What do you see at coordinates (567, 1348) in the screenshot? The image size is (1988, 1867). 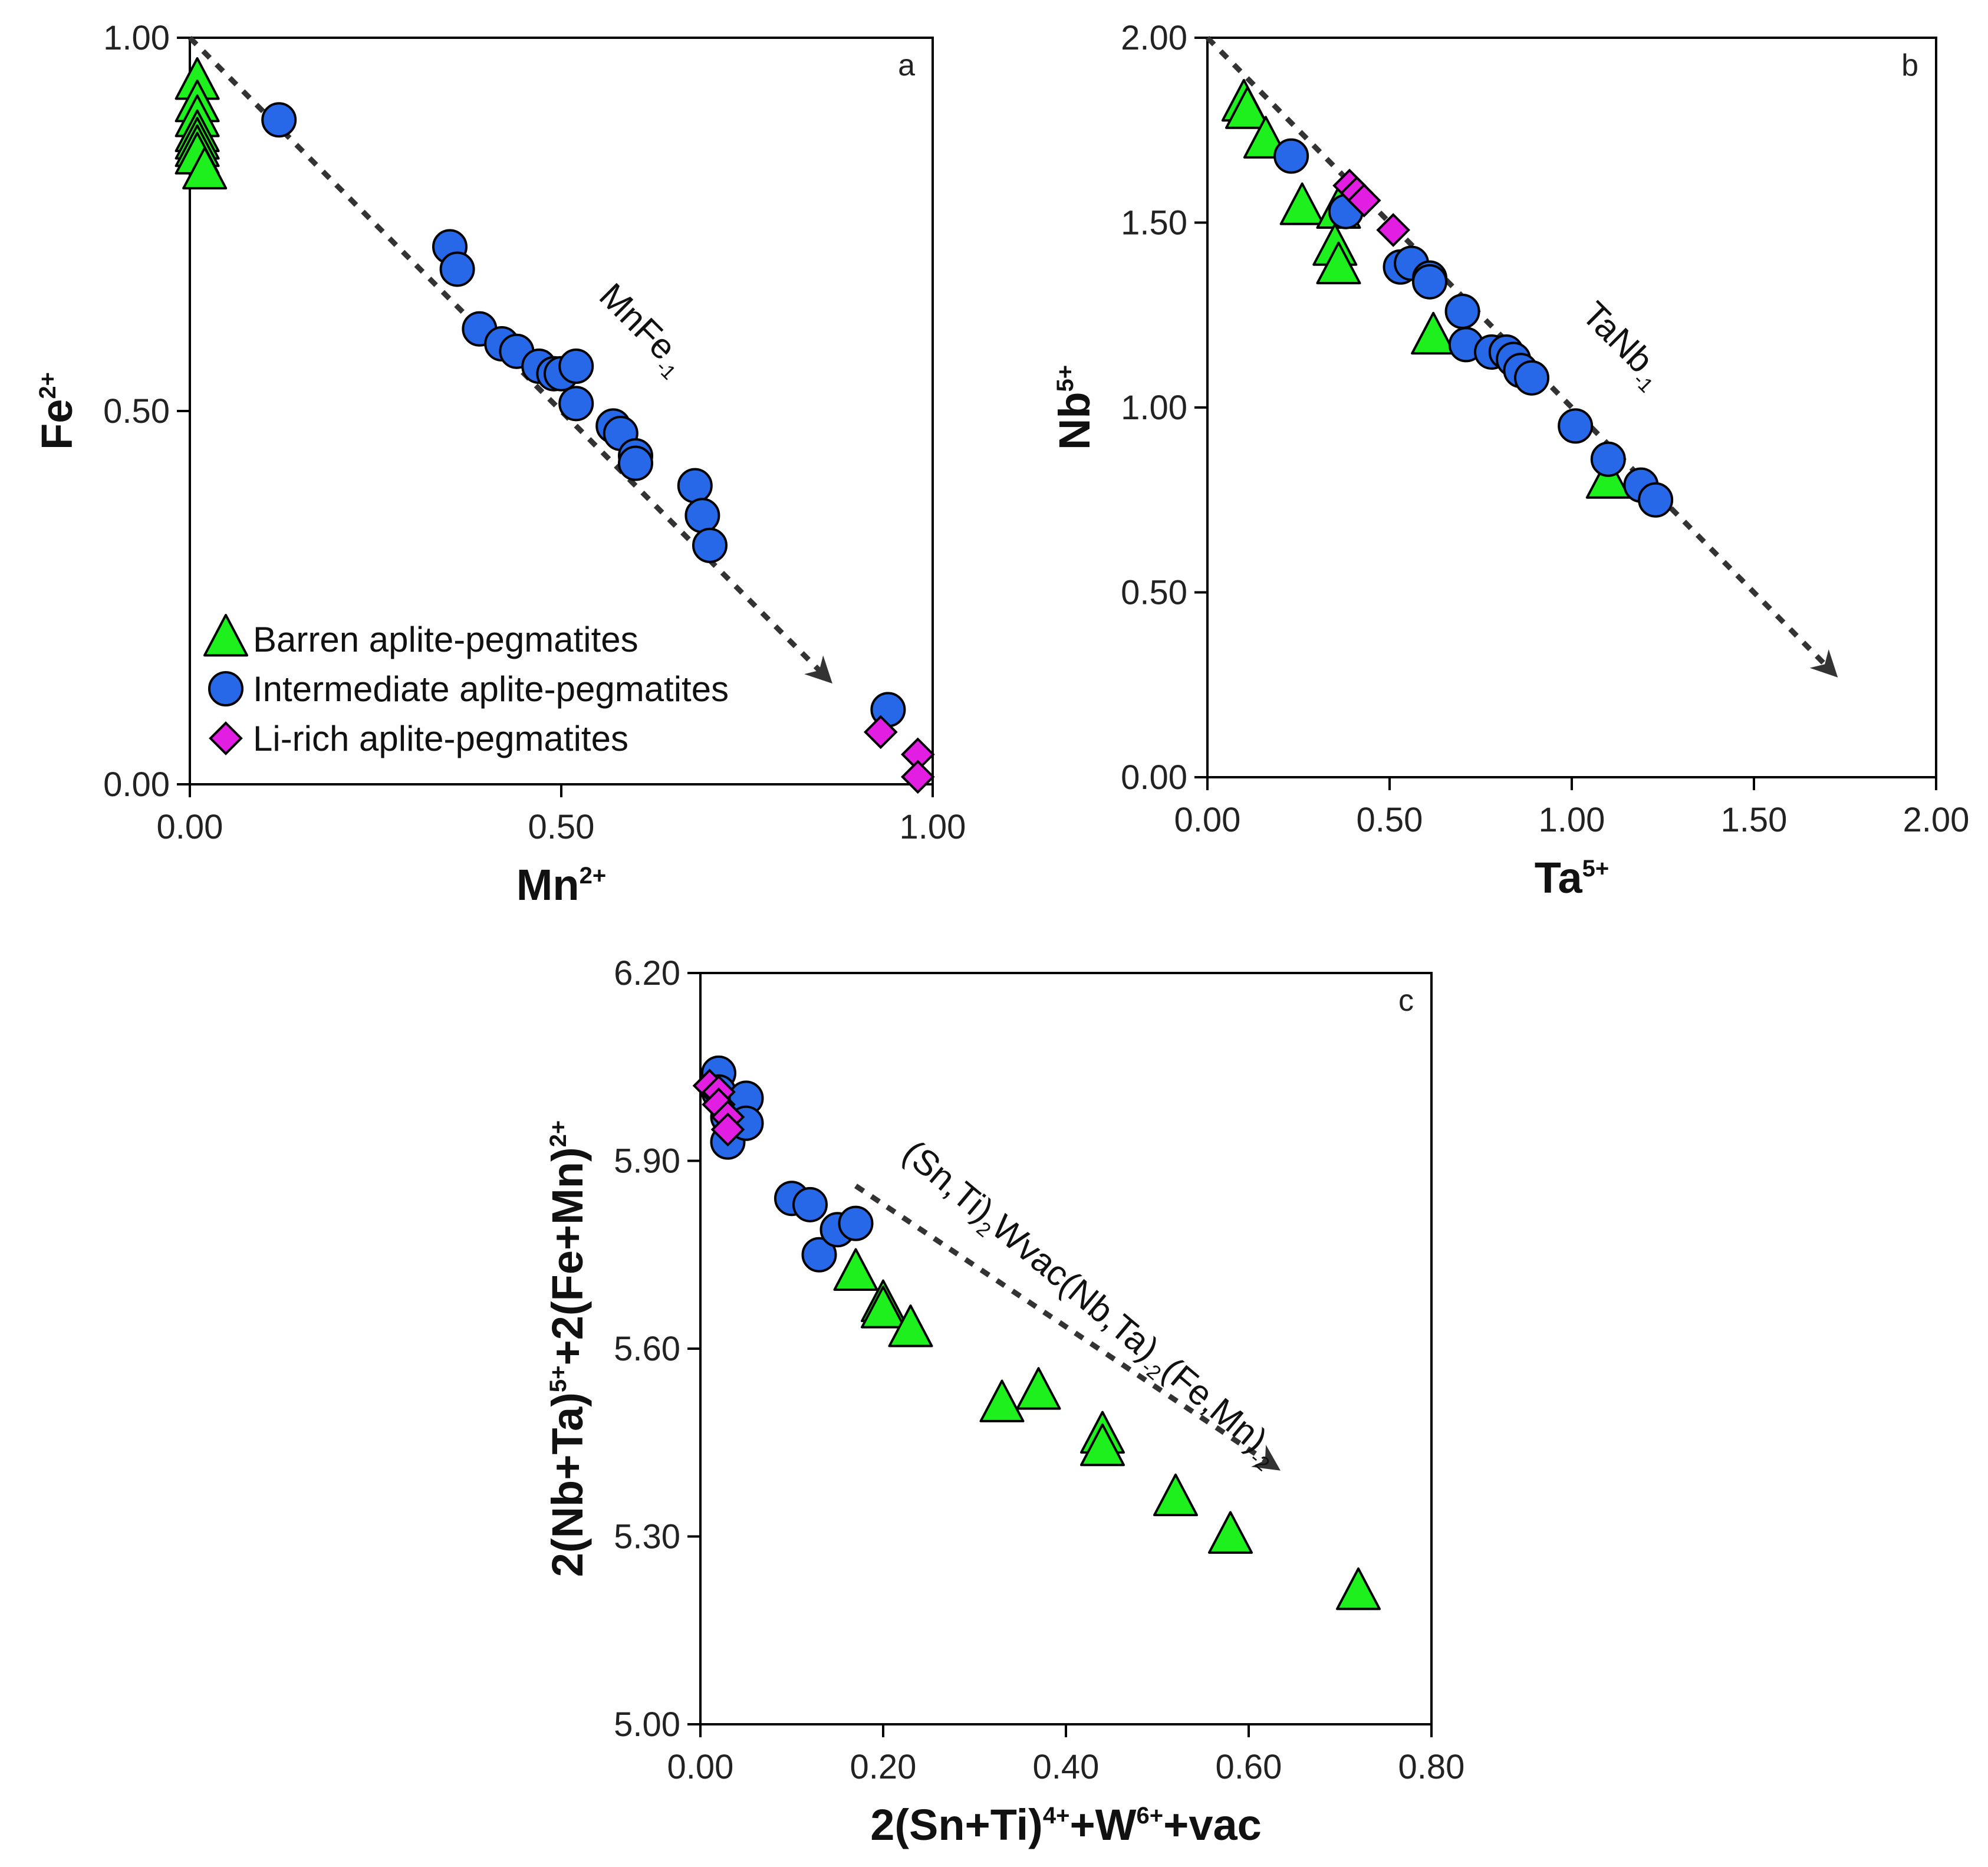 I see `y-axis-label: 2(Nb+Ta)5++2(Fe+Mn)2+` at bounding box center [567, 1348].